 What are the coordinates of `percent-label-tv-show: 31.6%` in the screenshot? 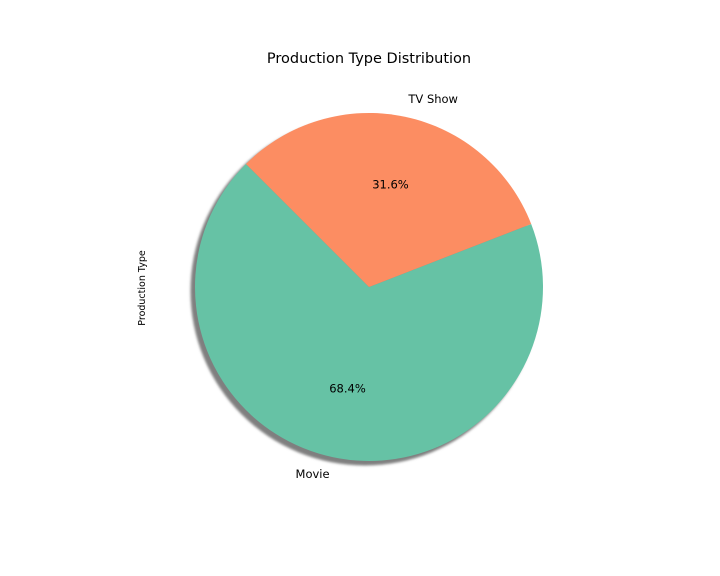 It's located at (390, 184).